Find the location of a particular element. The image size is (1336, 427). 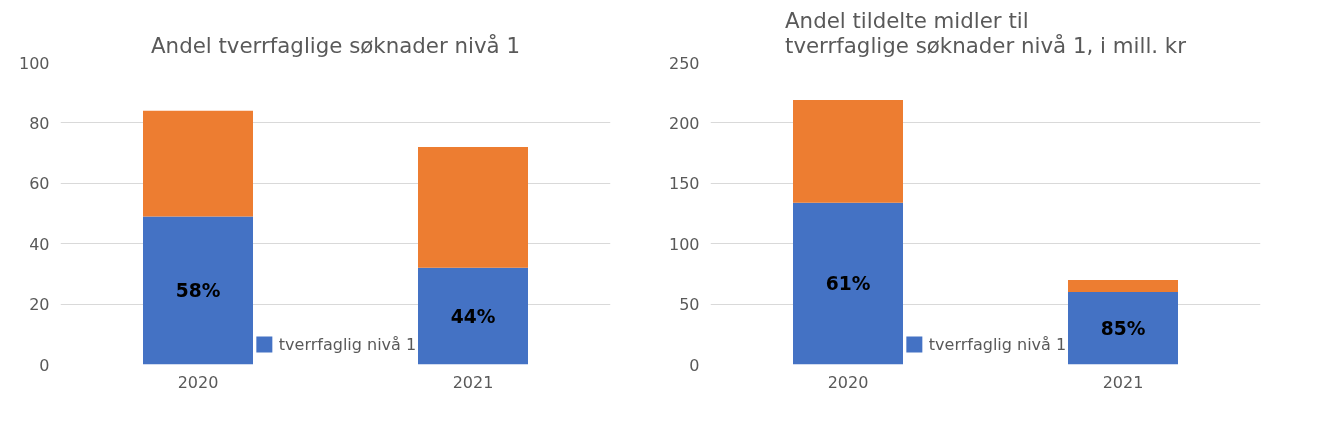

y-tick-label: 50 is located at coordinates (689, 305).